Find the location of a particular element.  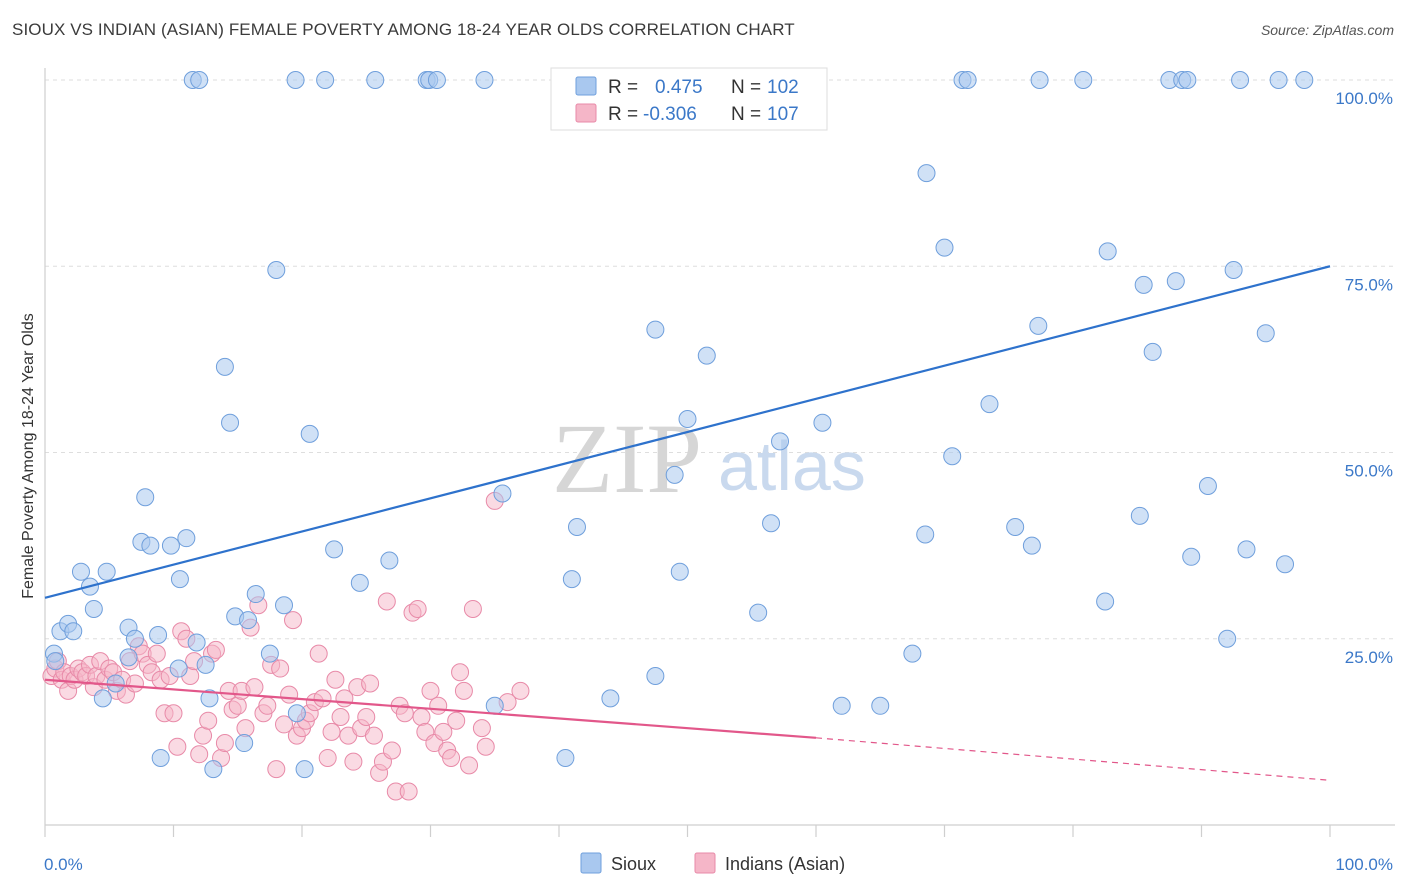

y-tick-labels: 25.0% 50.0% 75.0% 100.0% is located at coordinates (1364, 378).